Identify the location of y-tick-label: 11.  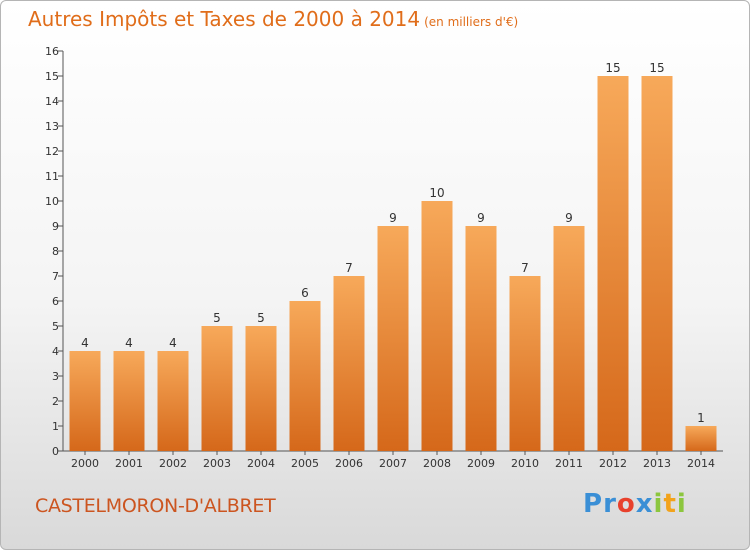
(52, 176).